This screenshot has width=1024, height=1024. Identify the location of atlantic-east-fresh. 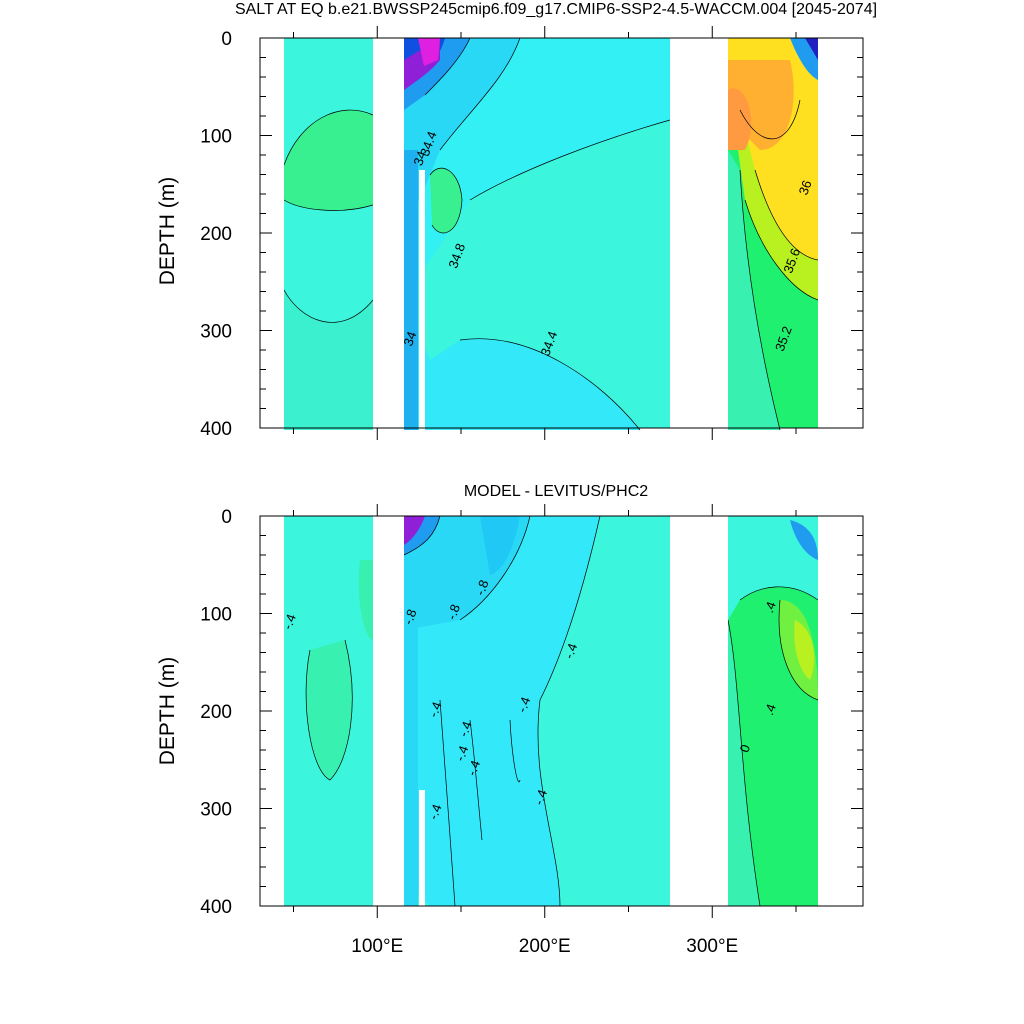
(804, 59).